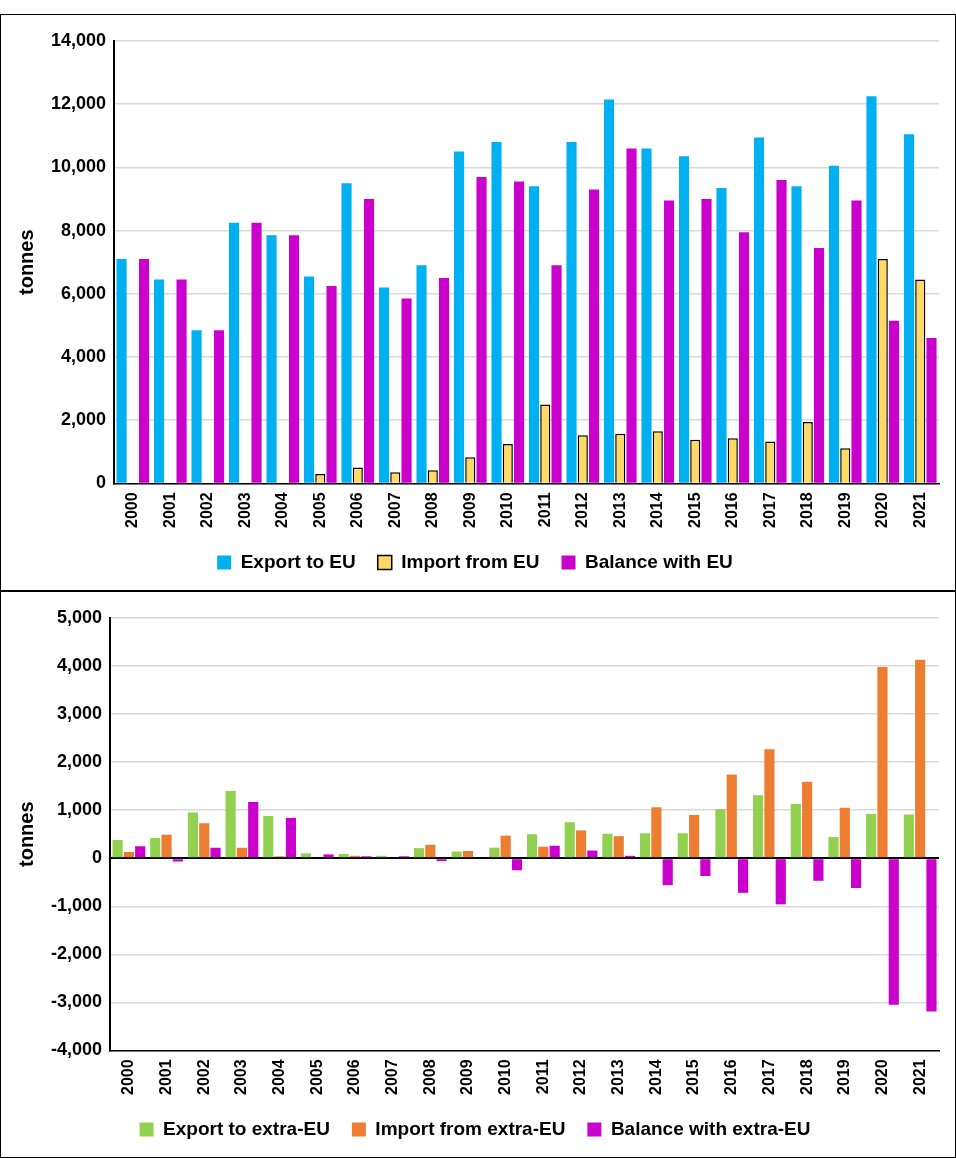 The height and width of the screenshot is (1158, 956). What do you see at coordinates (97, 857) in the screenshot?
I see `y-tick-label: 0` at bounding box center [97, 857].